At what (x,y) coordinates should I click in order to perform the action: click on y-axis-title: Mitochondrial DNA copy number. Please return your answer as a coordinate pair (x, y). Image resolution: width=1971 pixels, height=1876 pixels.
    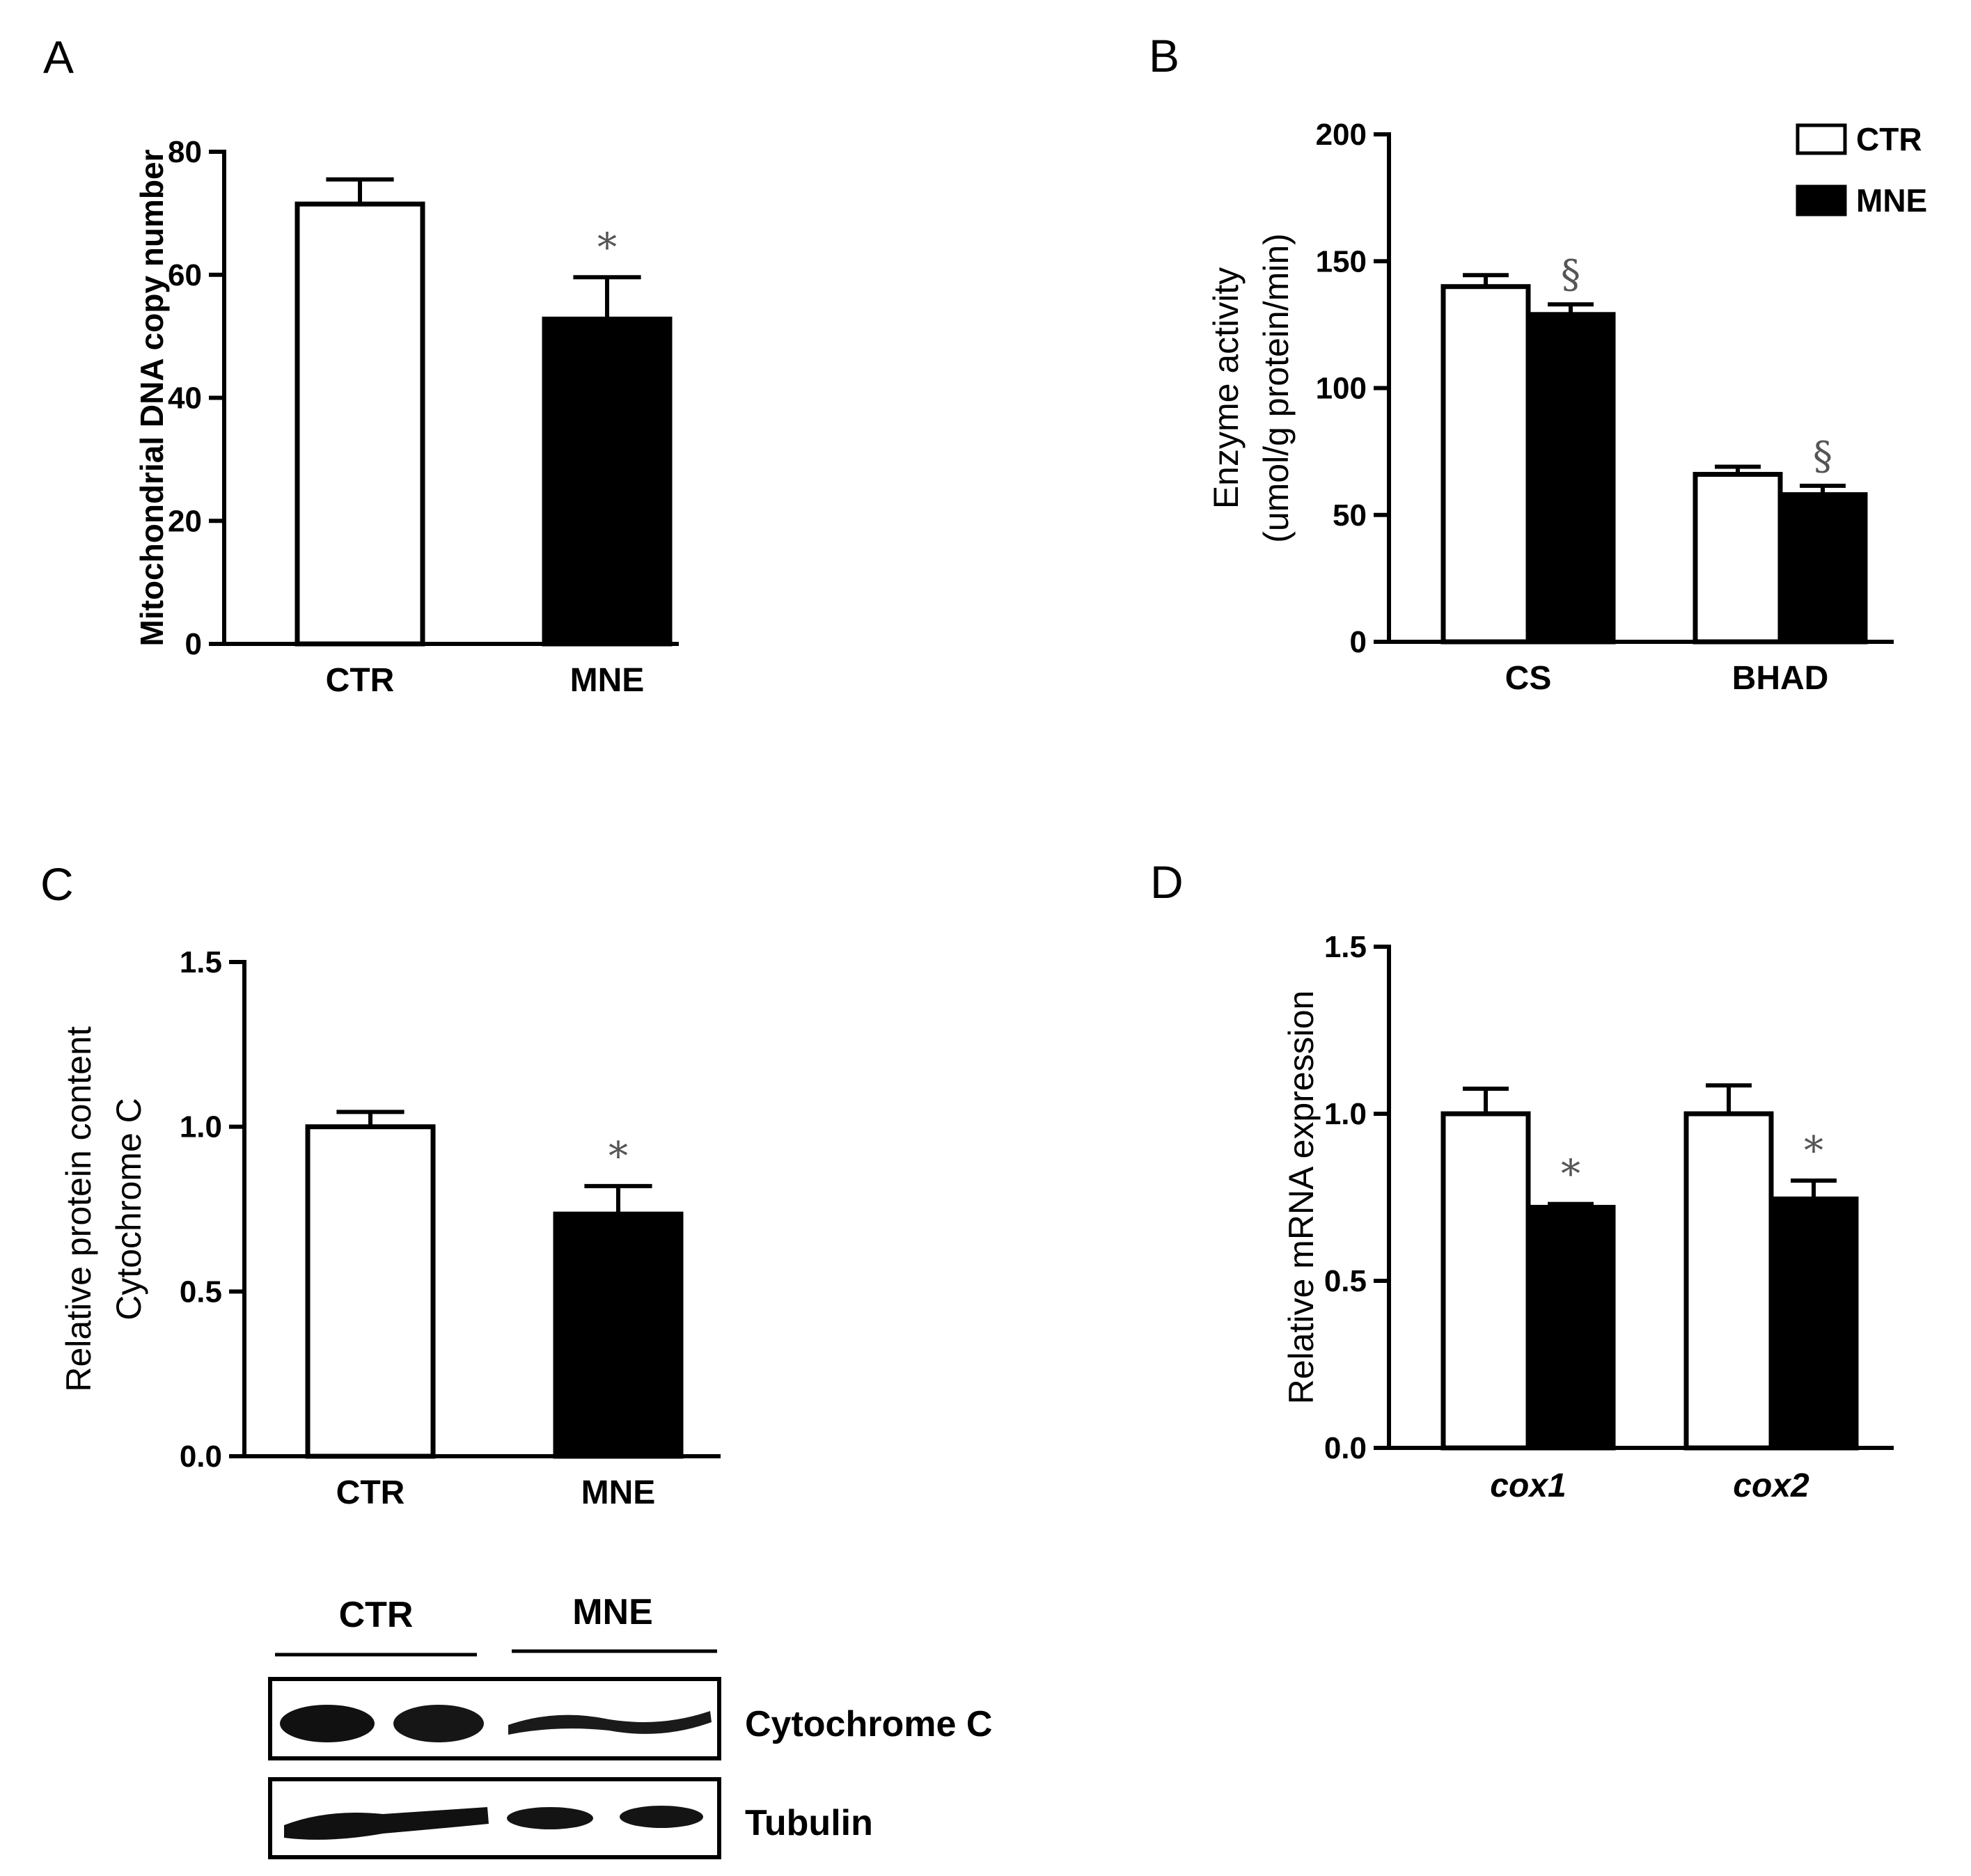
    Looking at the image, I should click on (152, 398).